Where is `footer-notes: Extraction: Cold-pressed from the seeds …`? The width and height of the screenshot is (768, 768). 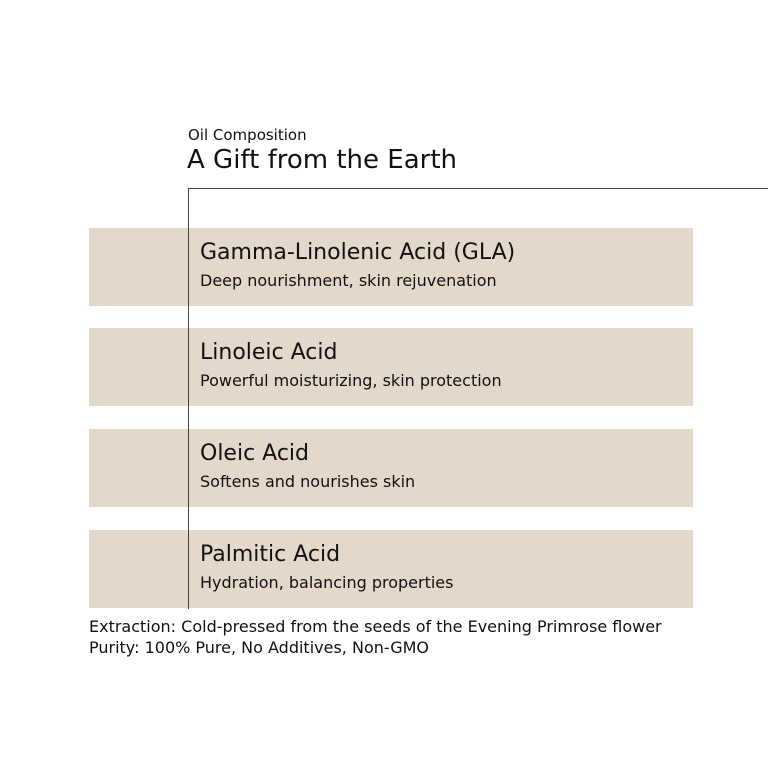
footer-notes: Extraction: Cold-pressed from the seeds … is located at coordinates (399, 637).